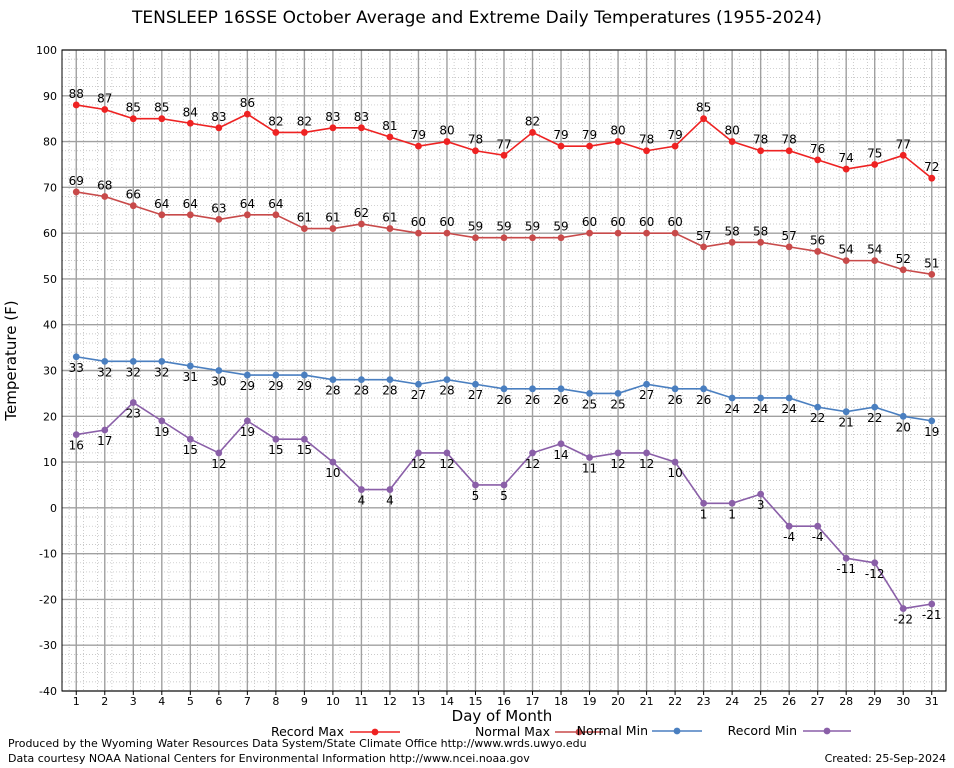 This screenshot has width=954, height=768. Describe the element at coordinates (46, 50) in the screenshot. I see `y-tick-label: 100` at that location.